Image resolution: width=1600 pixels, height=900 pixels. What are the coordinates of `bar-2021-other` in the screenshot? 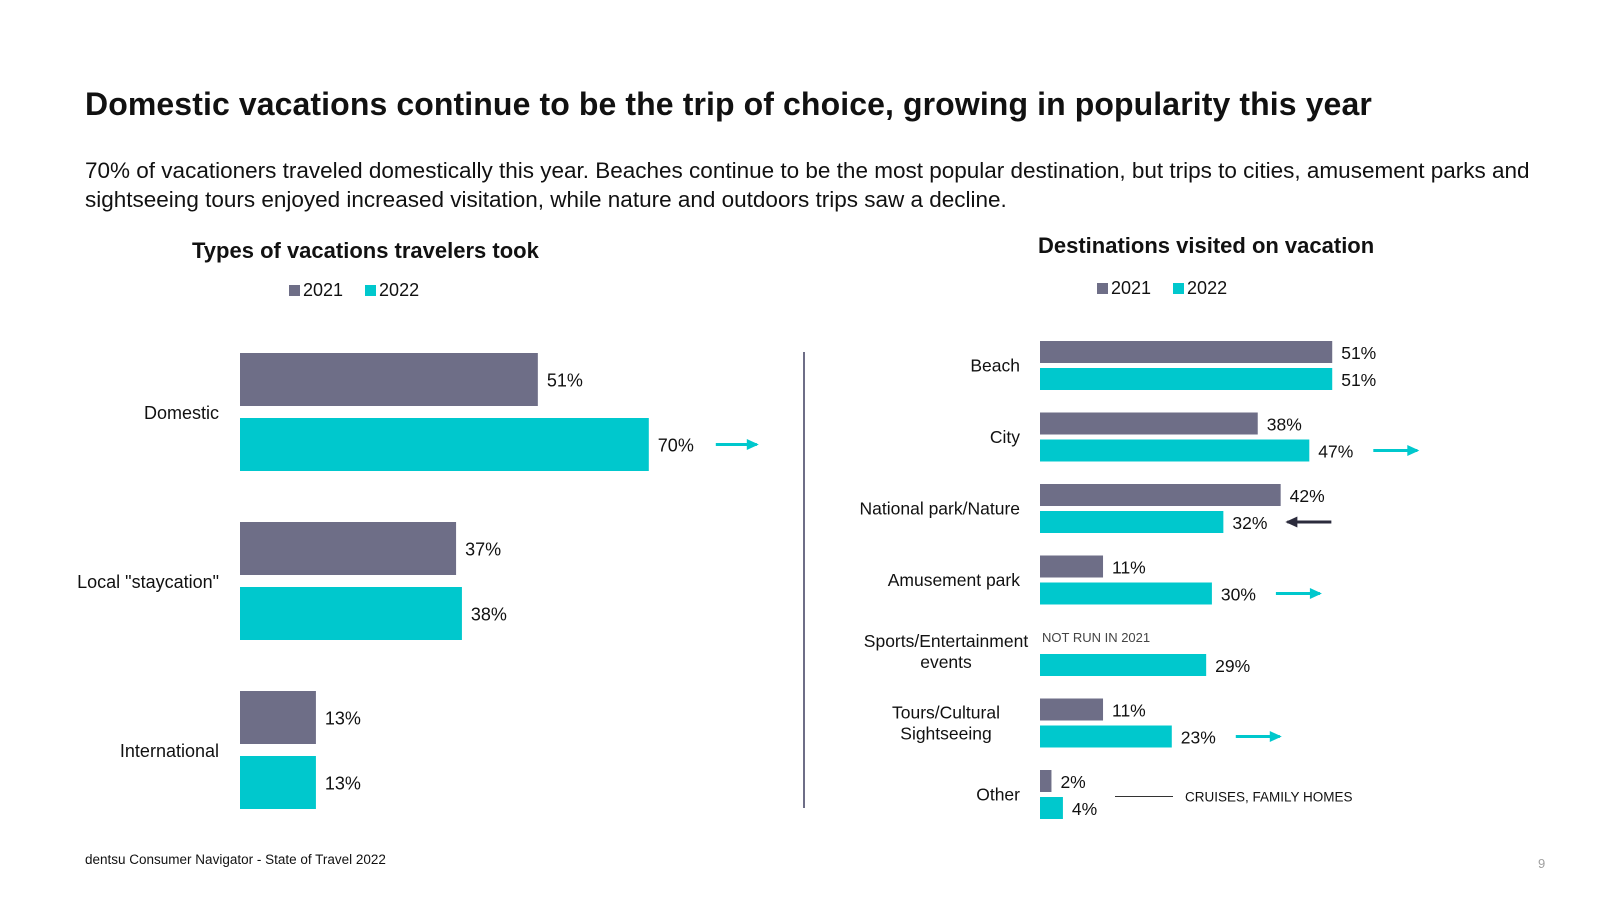 It's located at (1046, 781).